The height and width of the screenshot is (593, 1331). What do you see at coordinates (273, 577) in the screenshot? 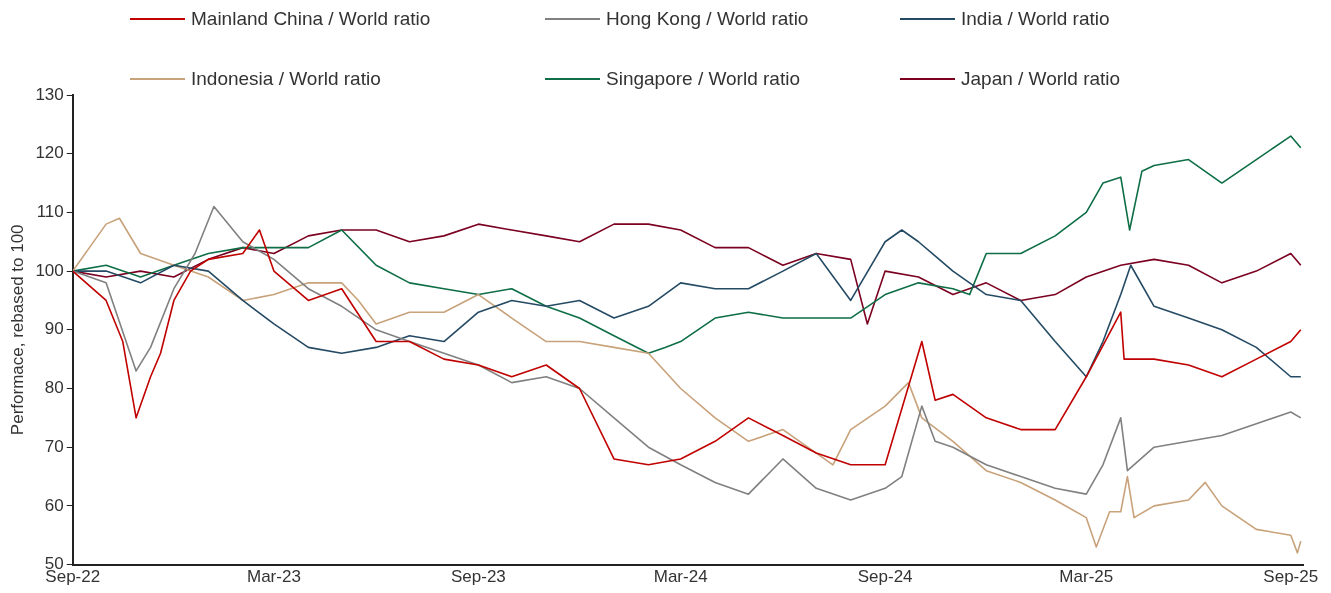
I see `x-tick-label: Mar-23` at bounding box center [273, 577].